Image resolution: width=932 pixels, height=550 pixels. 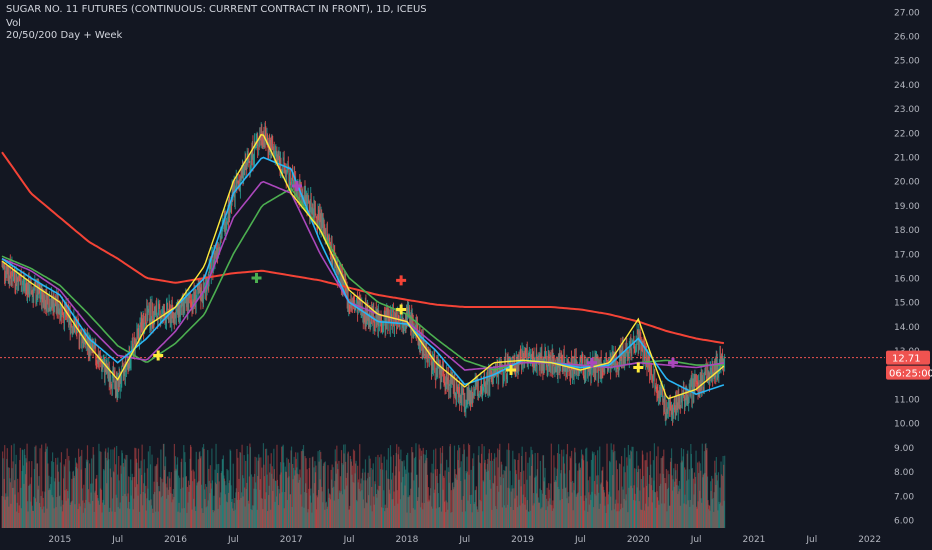 What do you see at coordinates (64, 35) in the screenshot?
I see `indicator-legend: 20/50/200 Day + Week` at bounding box center [64, 35].